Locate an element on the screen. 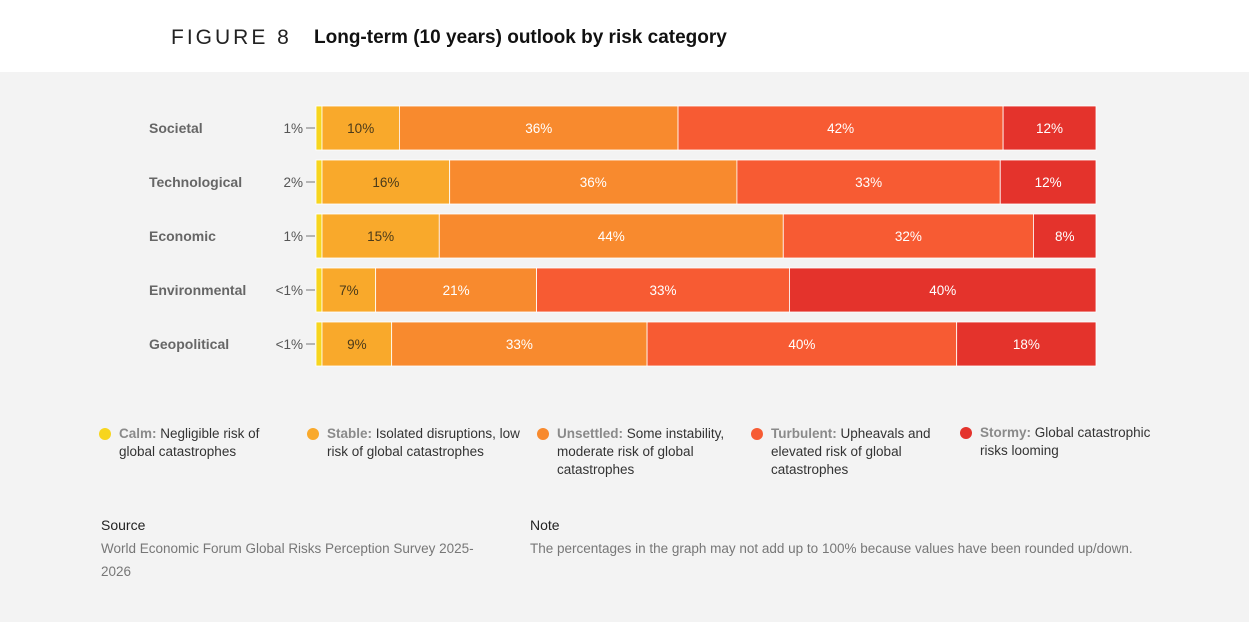  bar-segment-technological-calm is located at coordinates (319, 182).